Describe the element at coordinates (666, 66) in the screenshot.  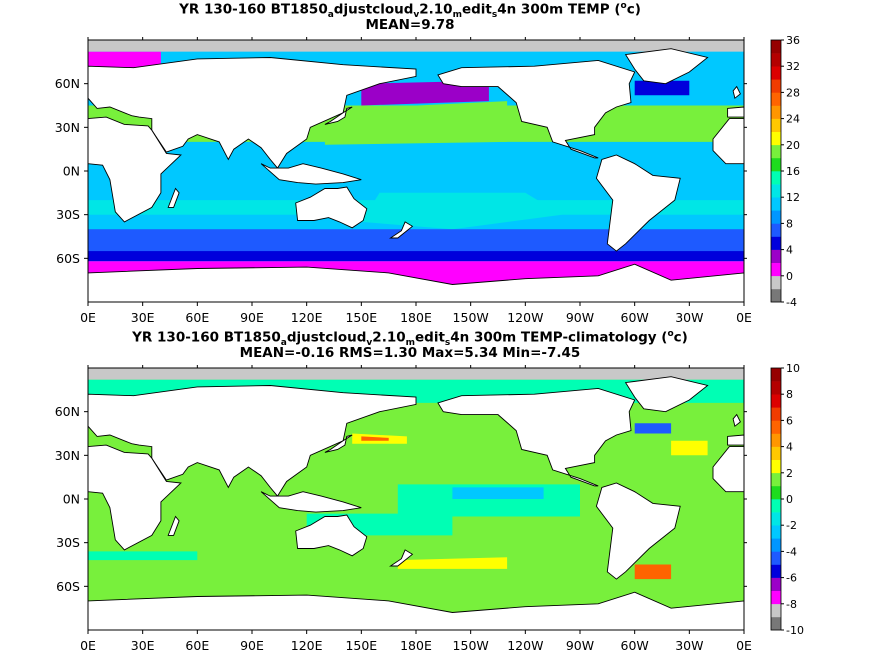
I see `land-greenland` at that location.